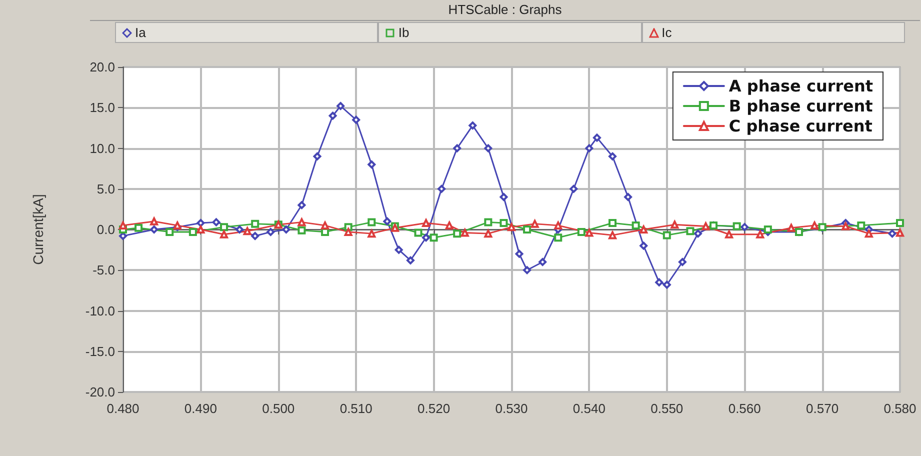  What do you see at coordinates (801, 86) in the screenshot?
I see `legend-label: A phase current` at bounding box center [801, 86].